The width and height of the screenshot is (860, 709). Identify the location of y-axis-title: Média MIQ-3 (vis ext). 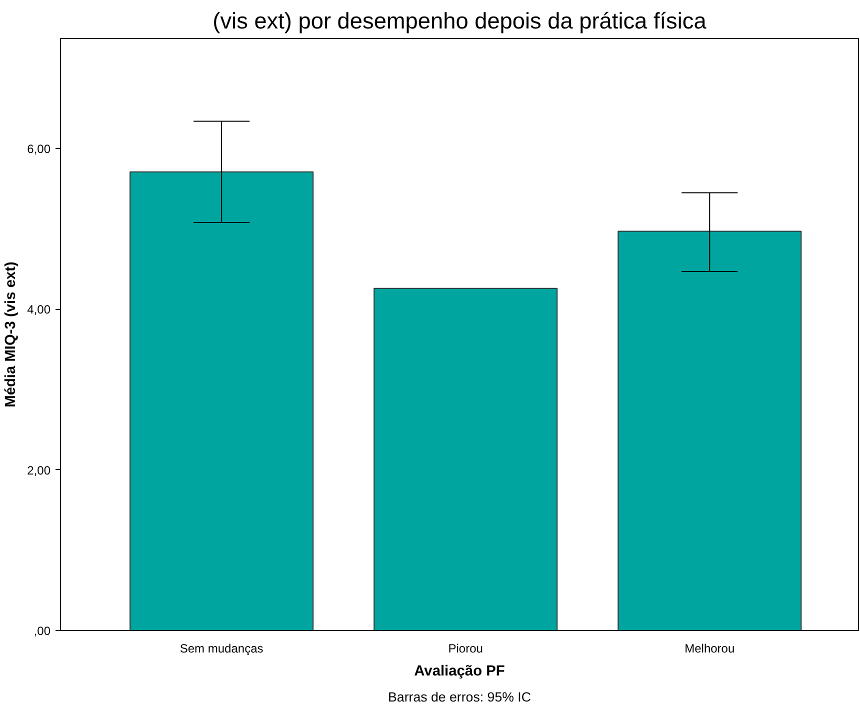
(11, 334).